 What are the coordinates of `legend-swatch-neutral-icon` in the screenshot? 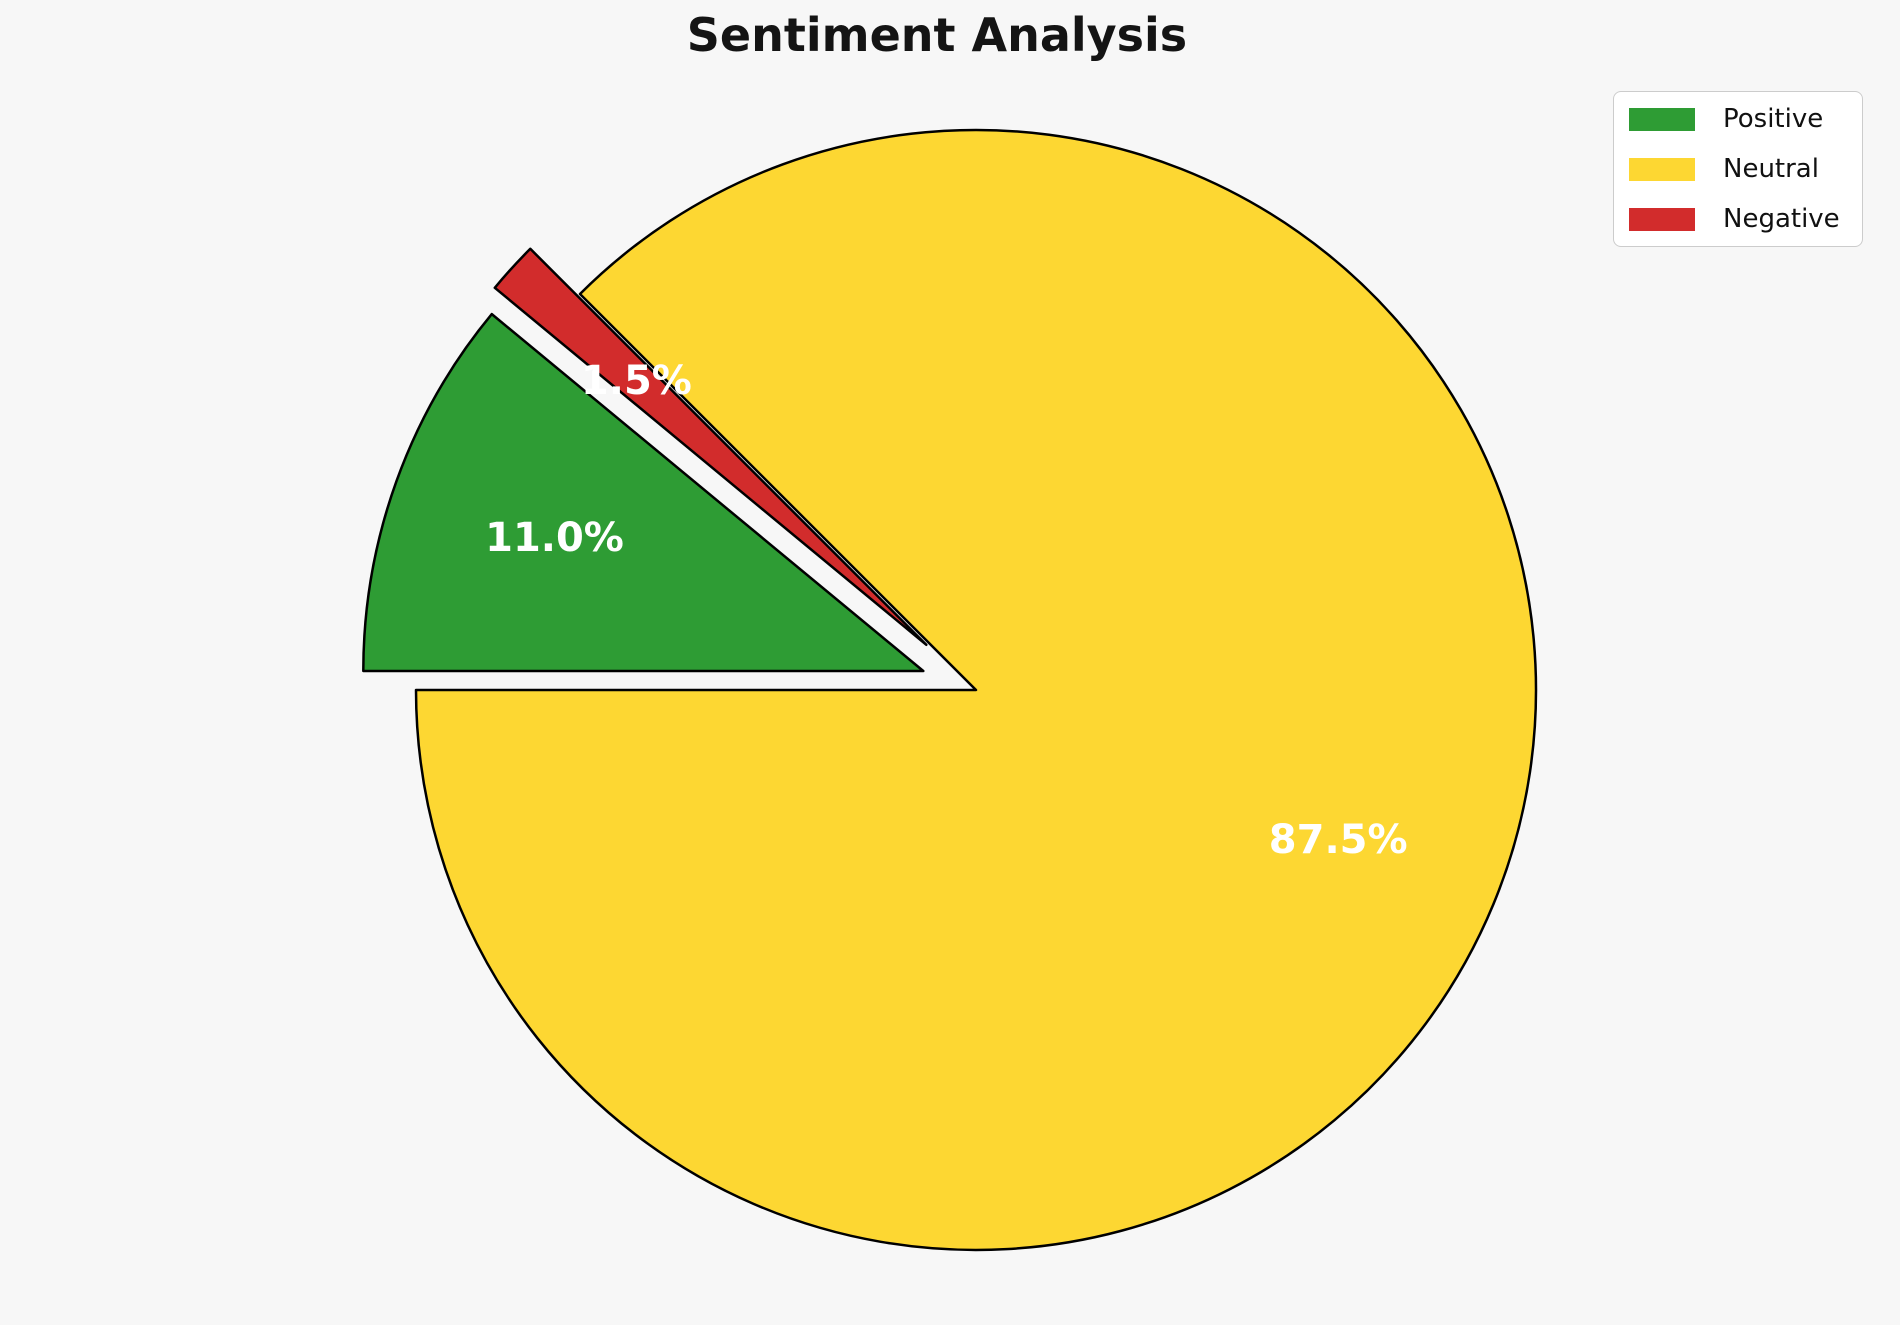 It's located at (1662, 169).